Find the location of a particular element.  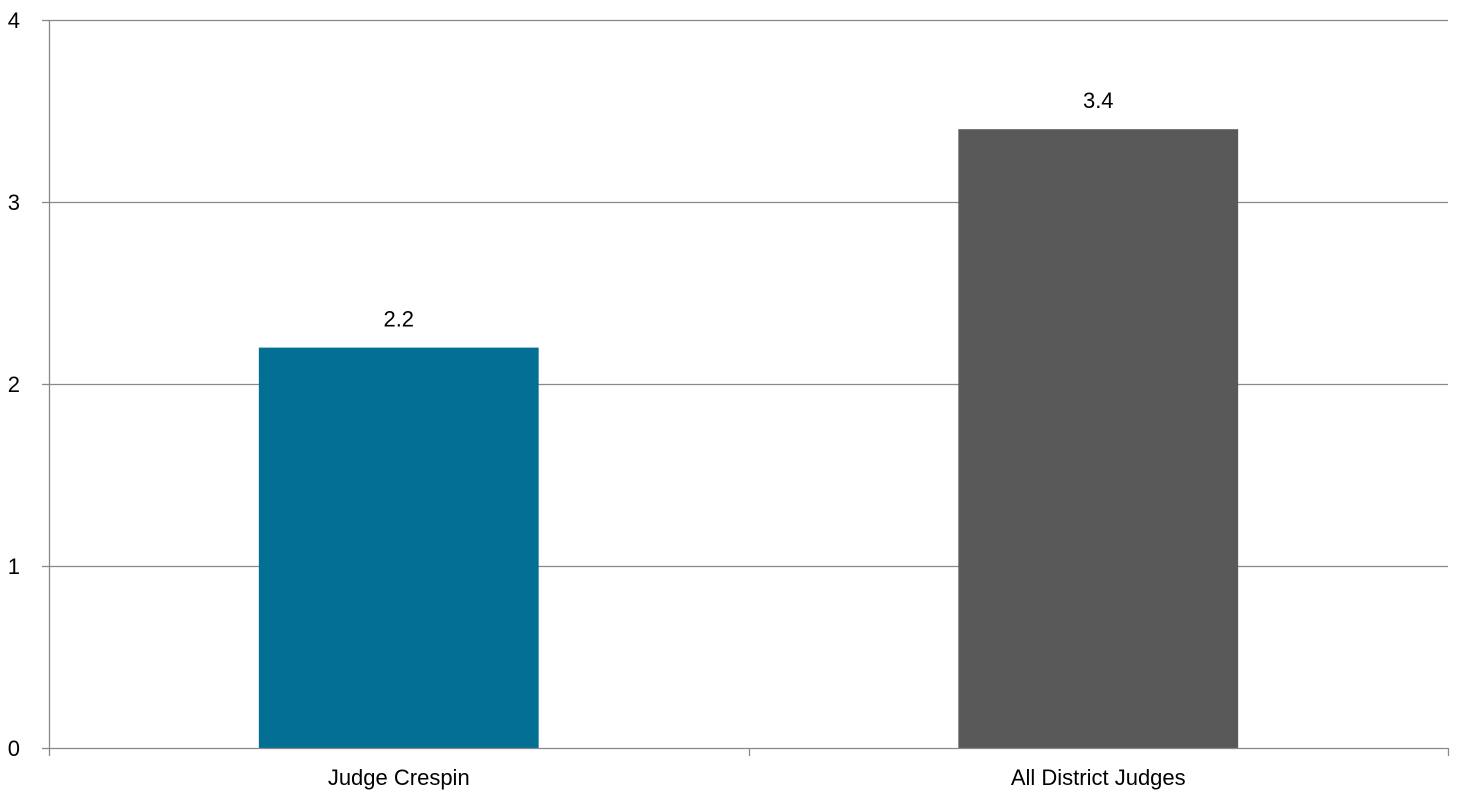

y-tick-label: 2 is located at coordinates (14, 384).